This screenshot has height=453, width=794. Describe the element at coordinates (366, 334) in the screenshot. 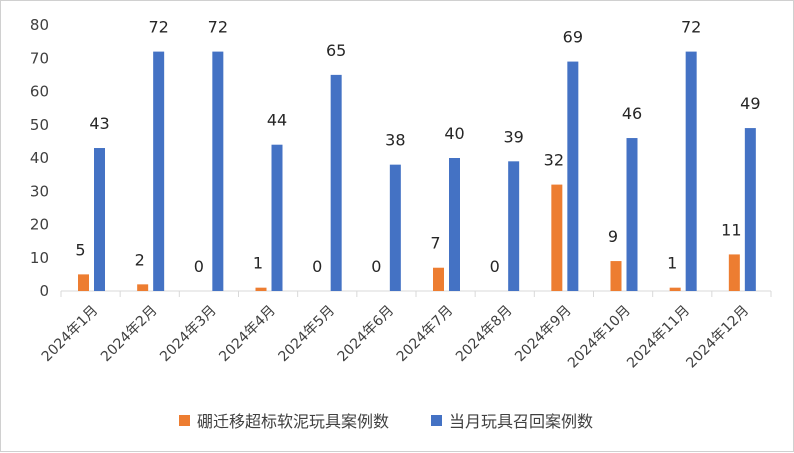

I see `x-tick-label: 2024年6月` at that location.